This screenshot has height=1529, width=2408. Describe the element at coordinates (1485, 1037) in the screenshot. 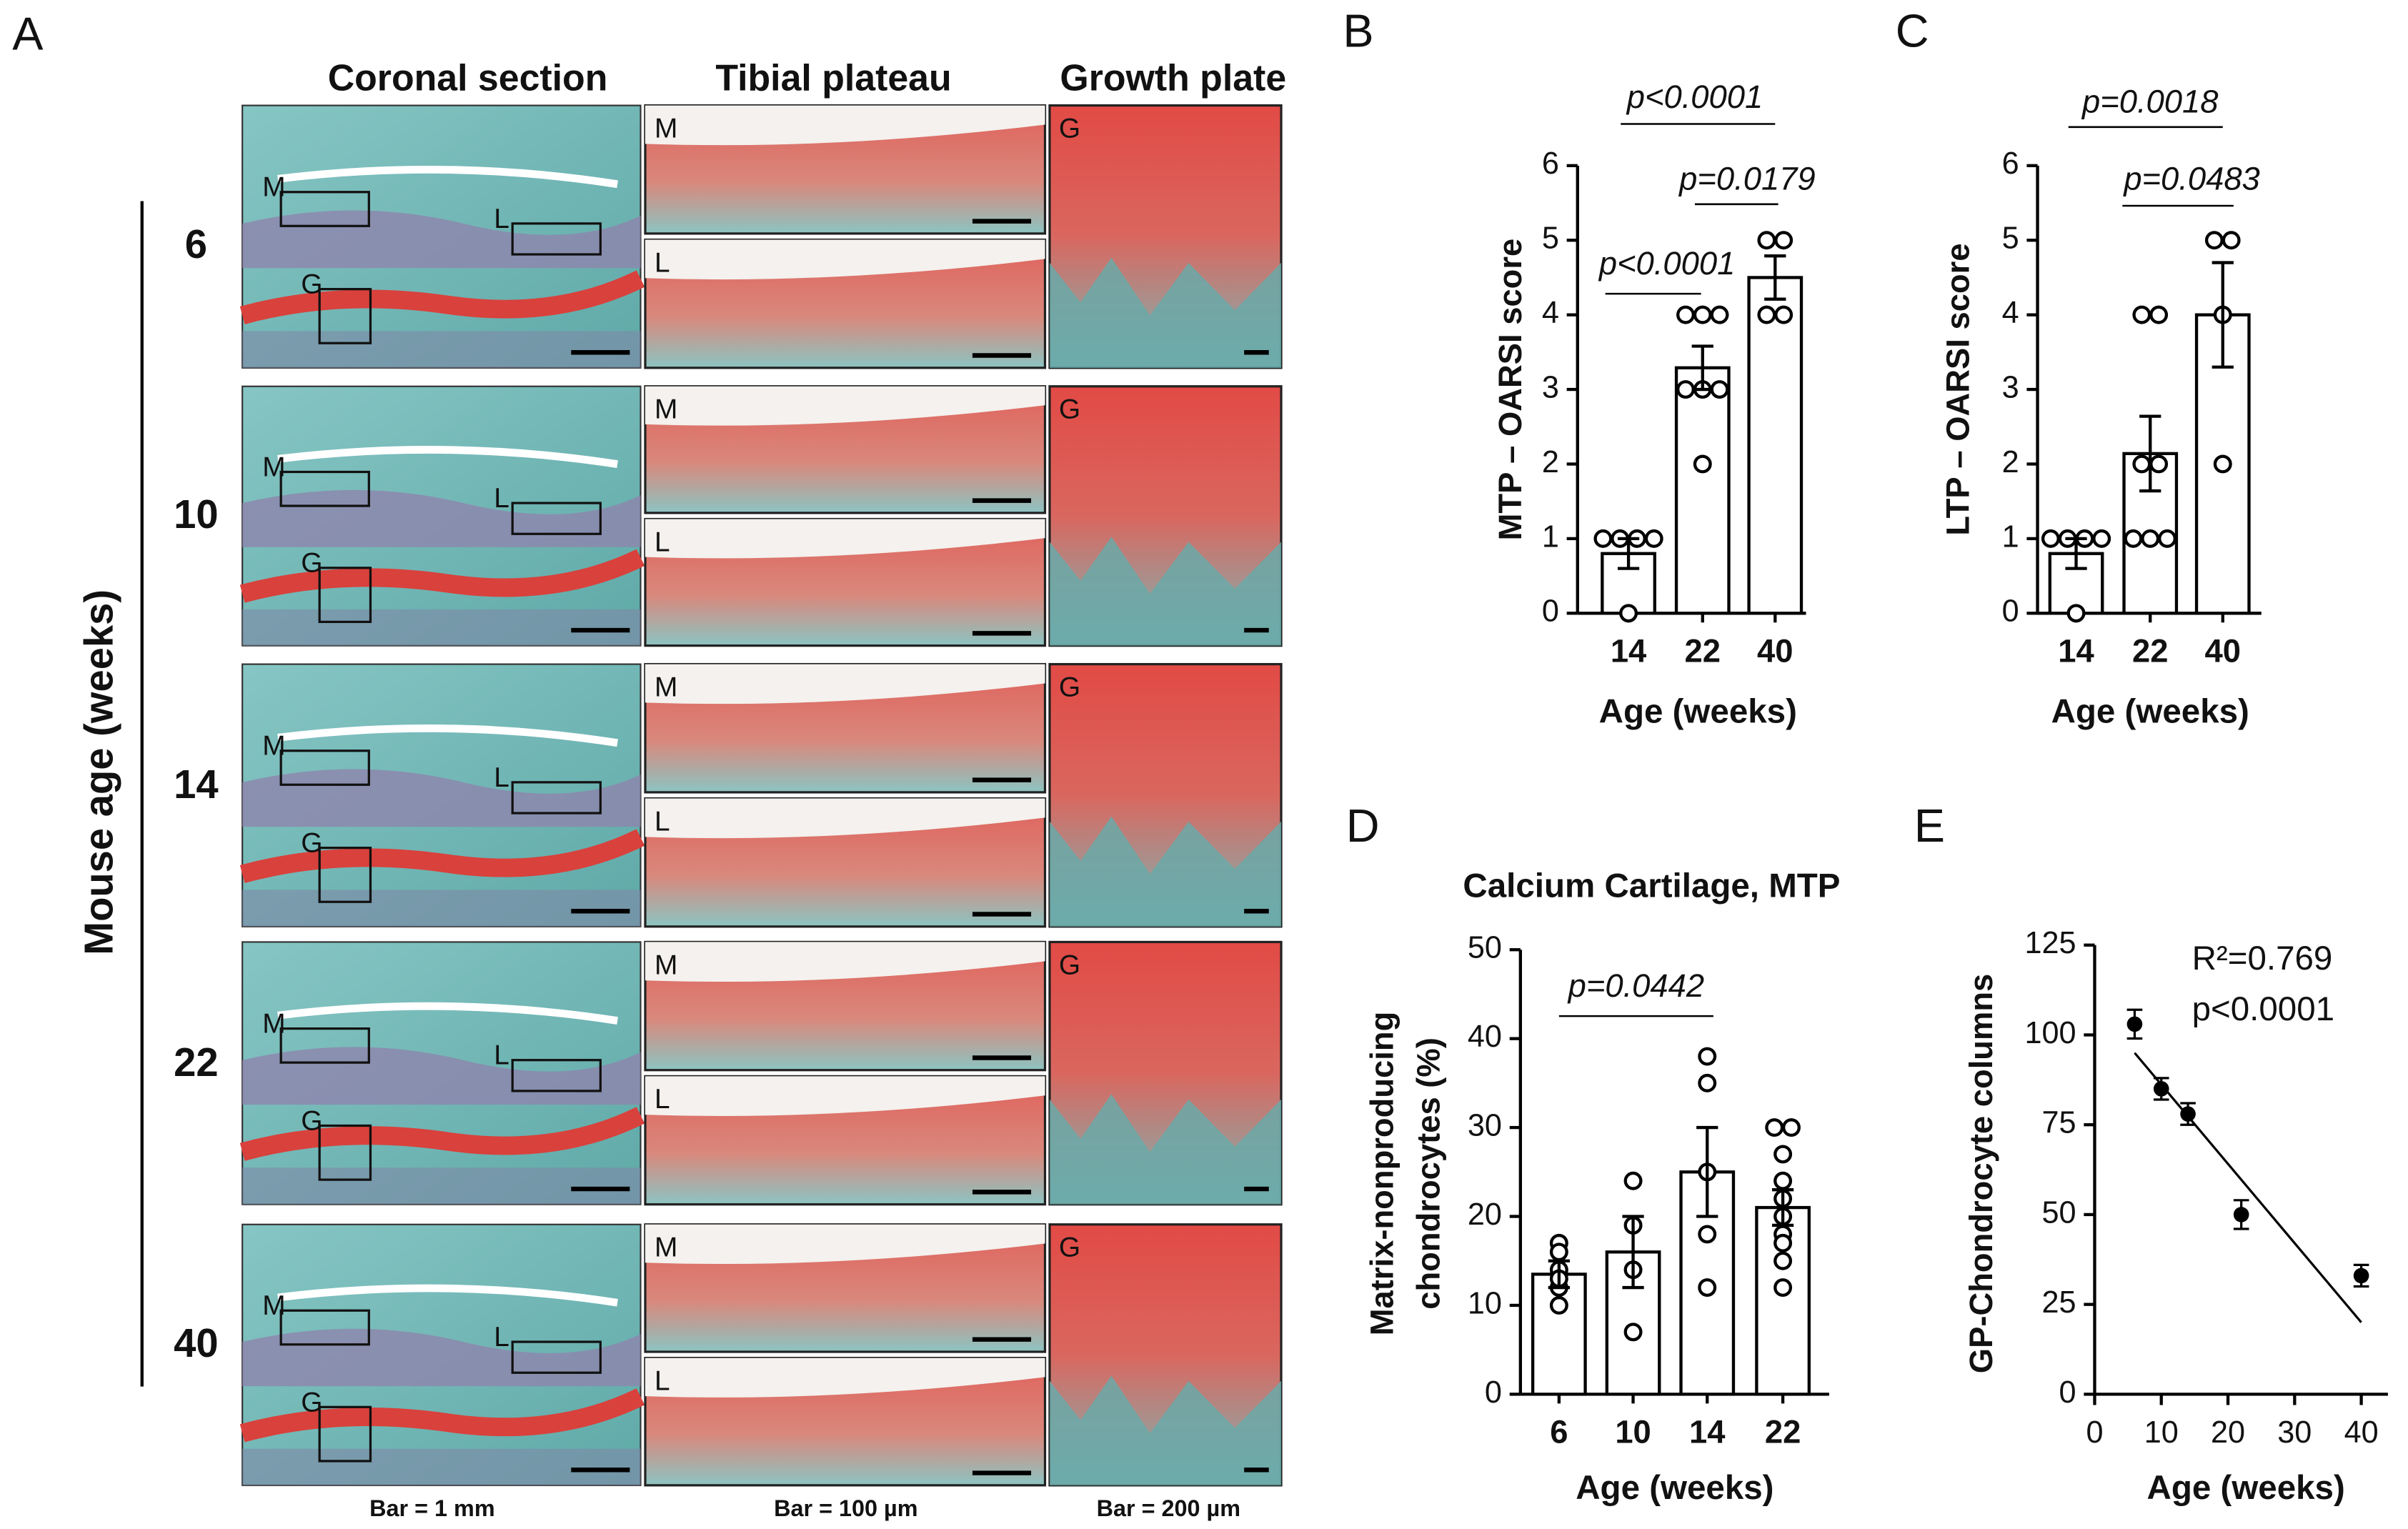

I see `y-tick-label: 40` at that location.